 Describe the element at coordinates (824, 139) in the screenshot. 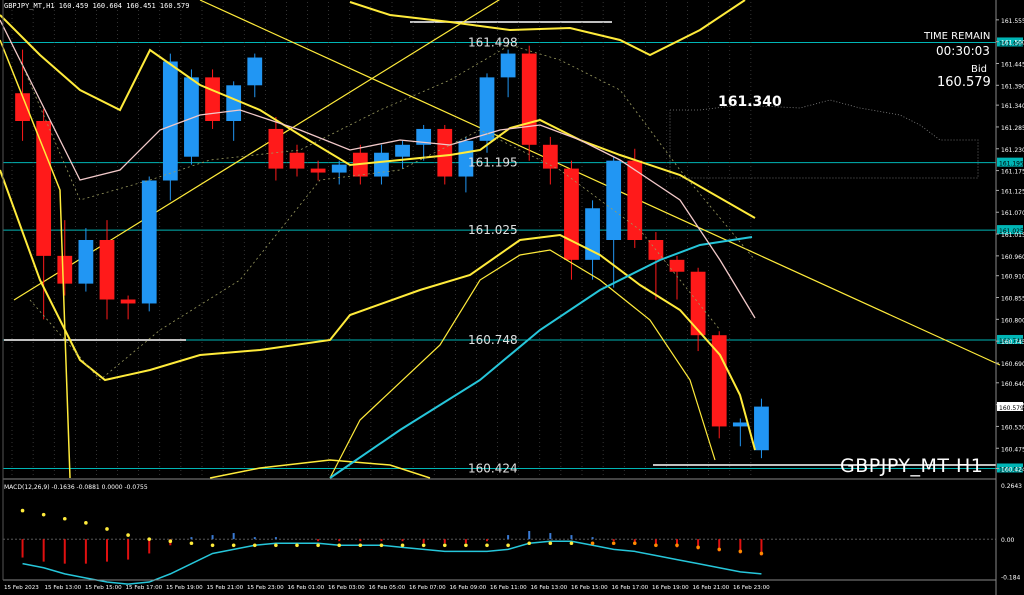

I see `cloud-outline` at that location.